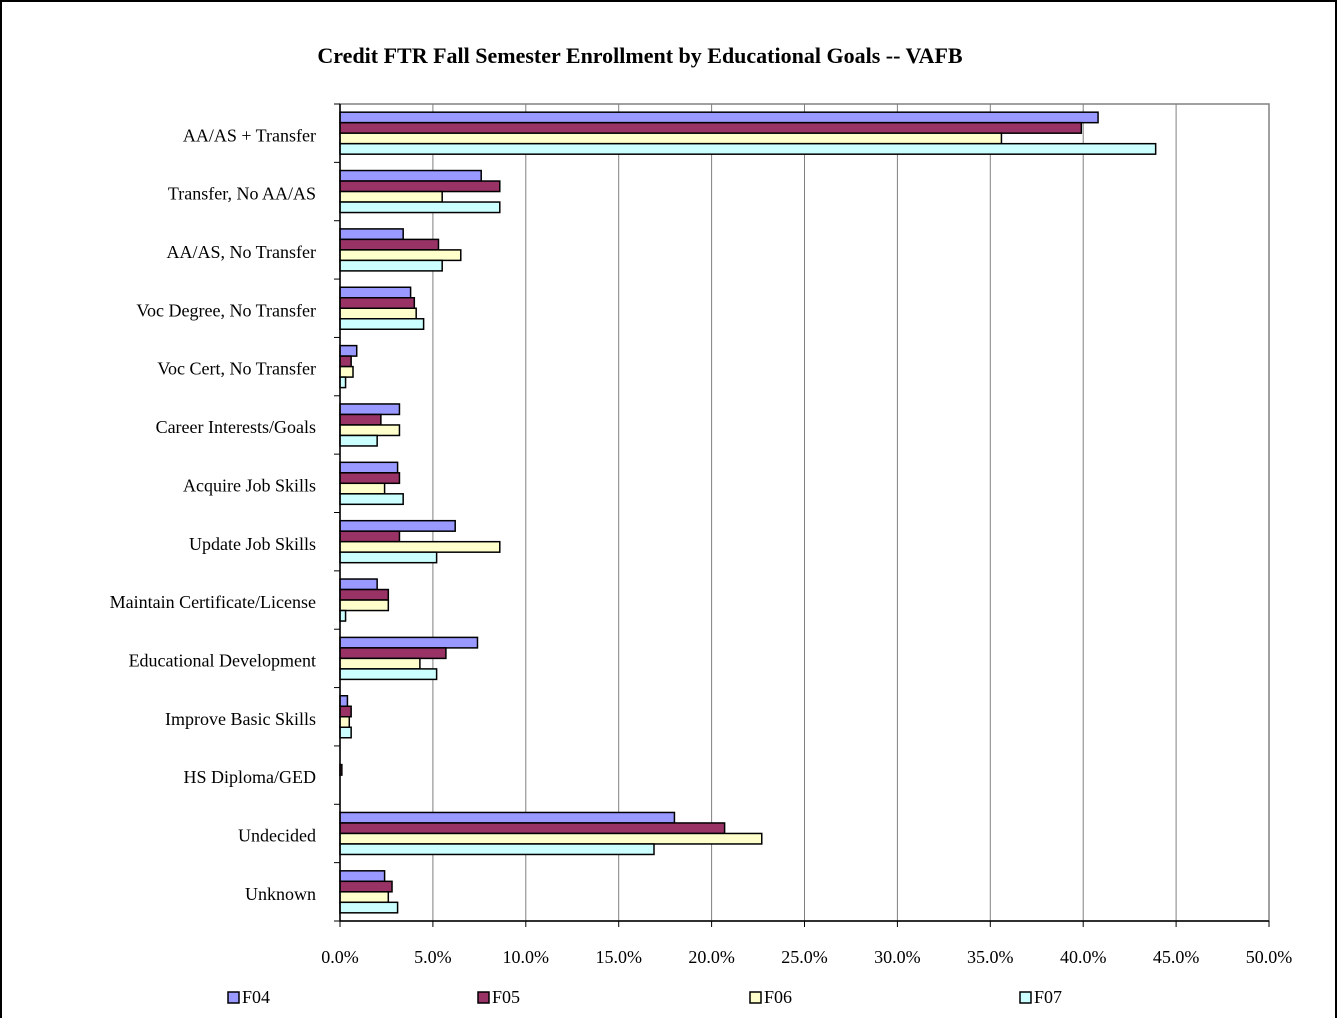 The width and height of the screenshot is (1337, 1018). I want to click on y-tick-label: Undecided, so click(277, 836).